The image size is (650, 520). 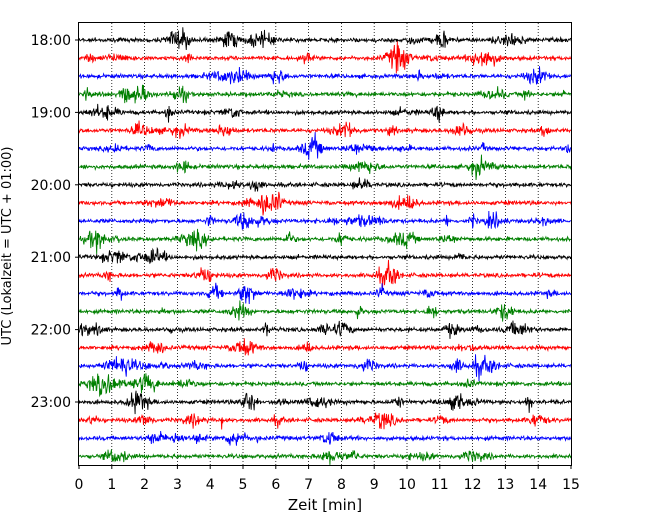 What do you see at coordinates (407, 485) in the screenshot?
I see `x-tick-label: 10` at bounding box center [407, 485].